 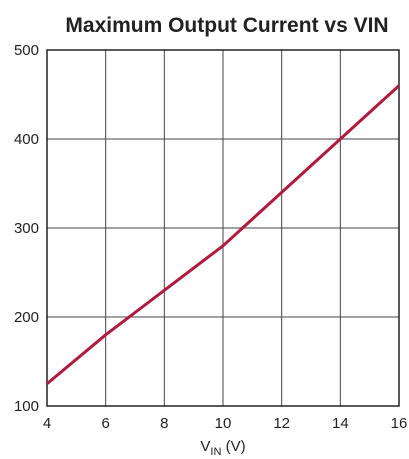 I want to click on x-tick-label: 16, so click(x=399, y=423).